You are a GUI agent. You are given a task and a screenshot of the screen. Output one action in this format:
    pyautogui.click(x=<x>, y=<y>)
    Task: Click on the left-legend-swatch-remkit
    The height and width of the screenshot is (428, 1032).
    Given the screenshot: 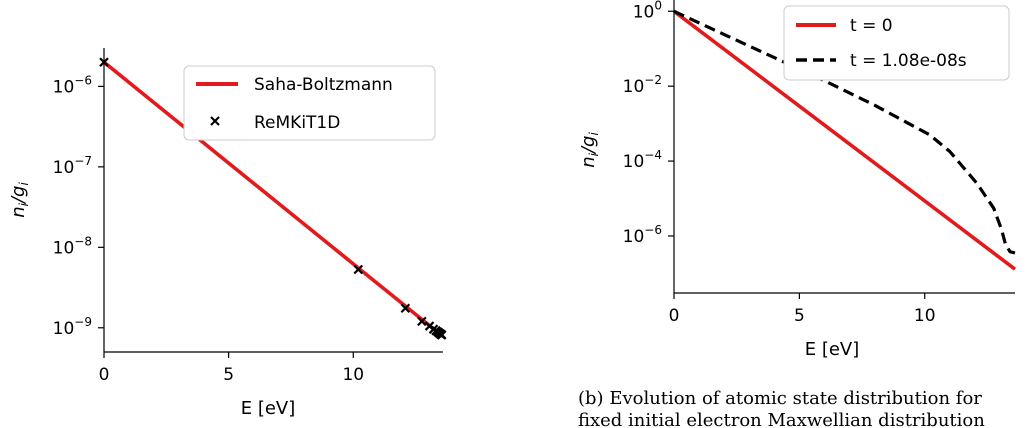 What is the action you would take?
    pyautogui.click(x=215, y=121)
    